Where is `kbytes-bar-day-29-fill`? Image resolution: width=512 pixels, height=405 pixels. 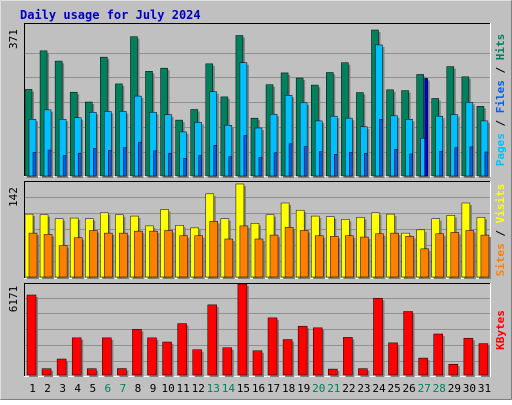
kbytes-bar-day-29-fill is located at coordinates (453, 369).